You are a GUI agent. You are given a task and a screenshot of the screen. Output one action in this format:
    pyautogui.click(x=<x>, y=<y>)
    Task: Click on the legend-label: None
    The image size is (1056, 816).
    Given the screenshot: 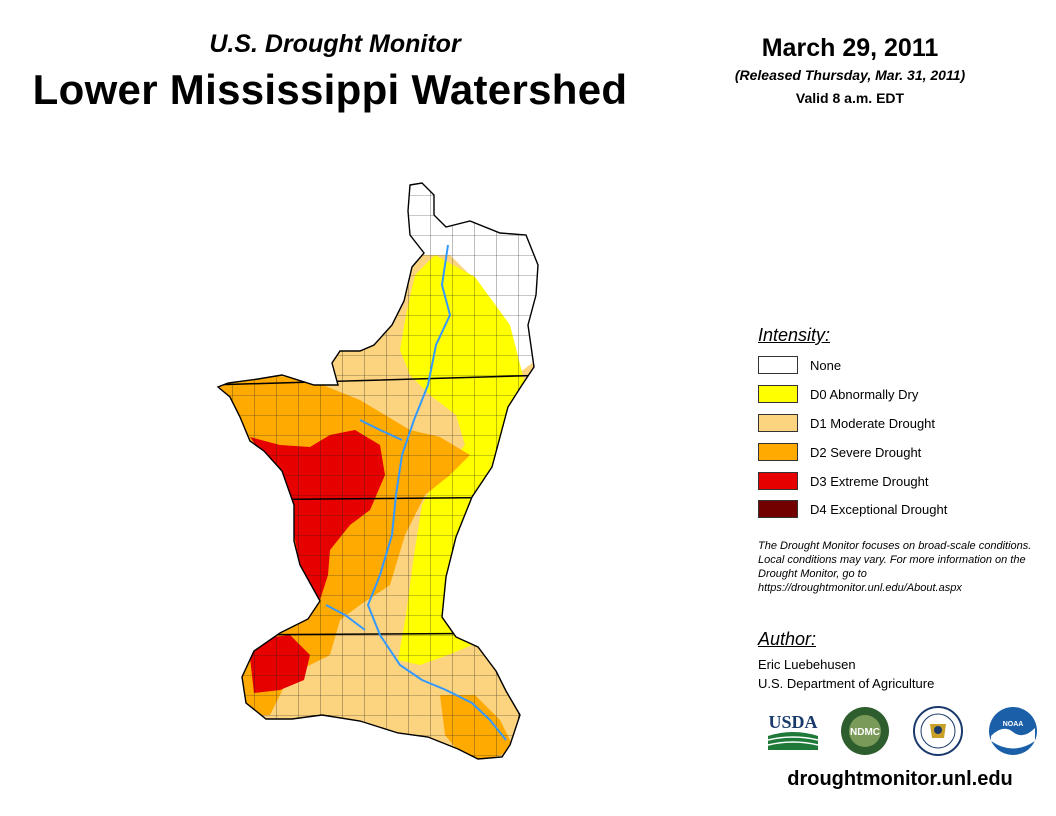 What is the action you would take?
    pyautogui.click(x=826, y=365)
    